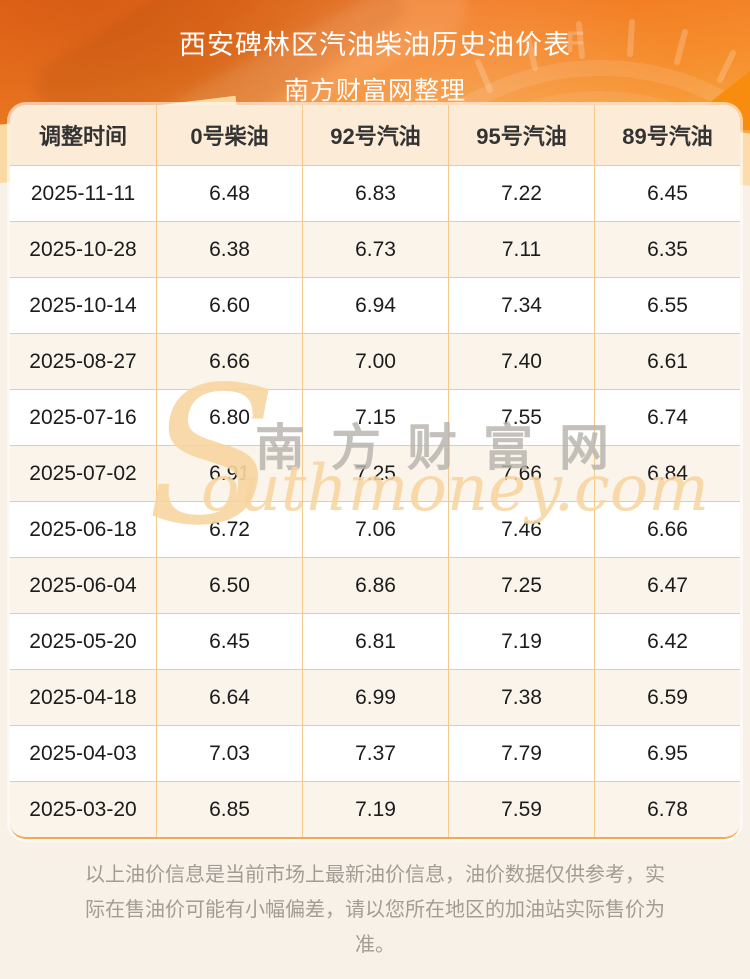 Image resolution: width=750 pixels, height=979 pixels. What do you see at coordinates (229, 529) in the screenshot?
I see `table-cell-price: 6.72` at bounding box center [229, 529].